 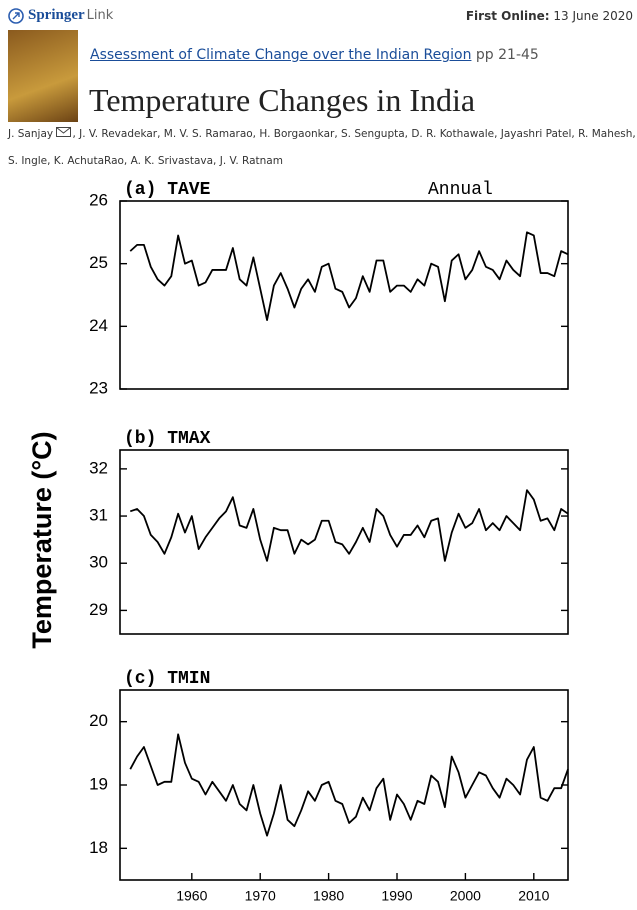 What do you see at coordinates (31, 134) in the screenshot?
I see `author: J. Sanjay` at bounding box center [31, 134].